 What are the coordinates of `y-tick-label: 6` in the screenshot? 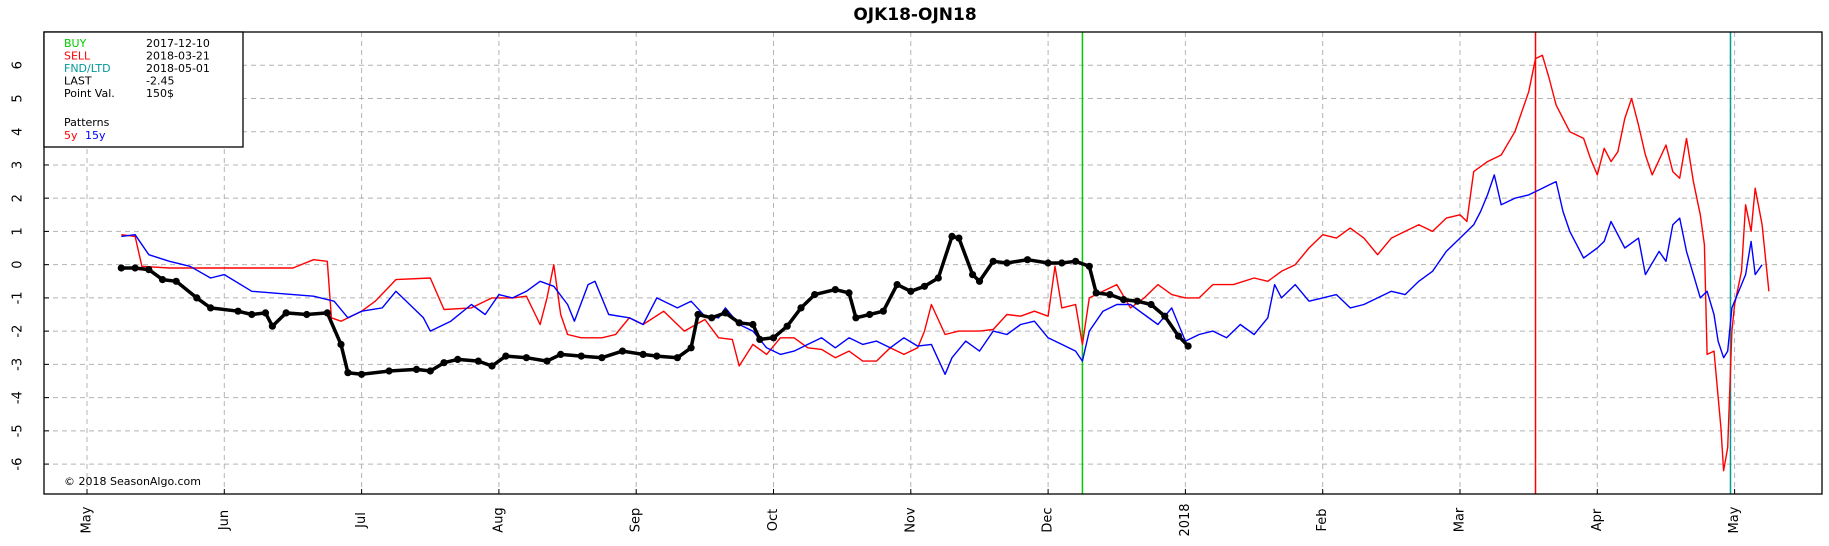 It's located at (18, 65).